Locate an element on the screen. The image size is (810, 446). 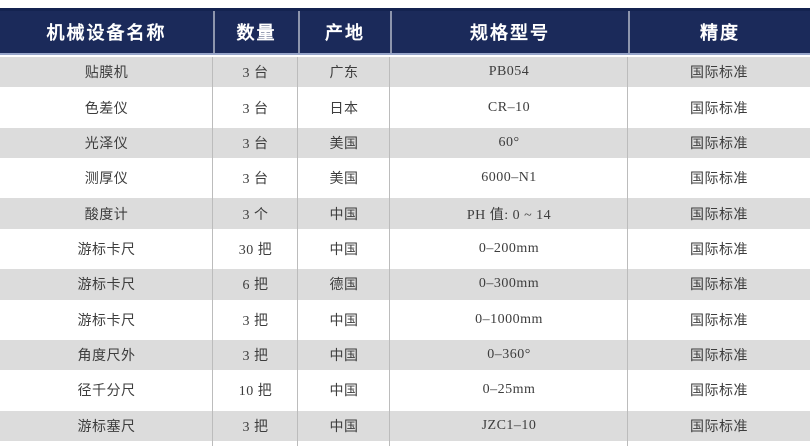
cell-equipment-name: 角度尺外 is located at coordinates (106, 355).